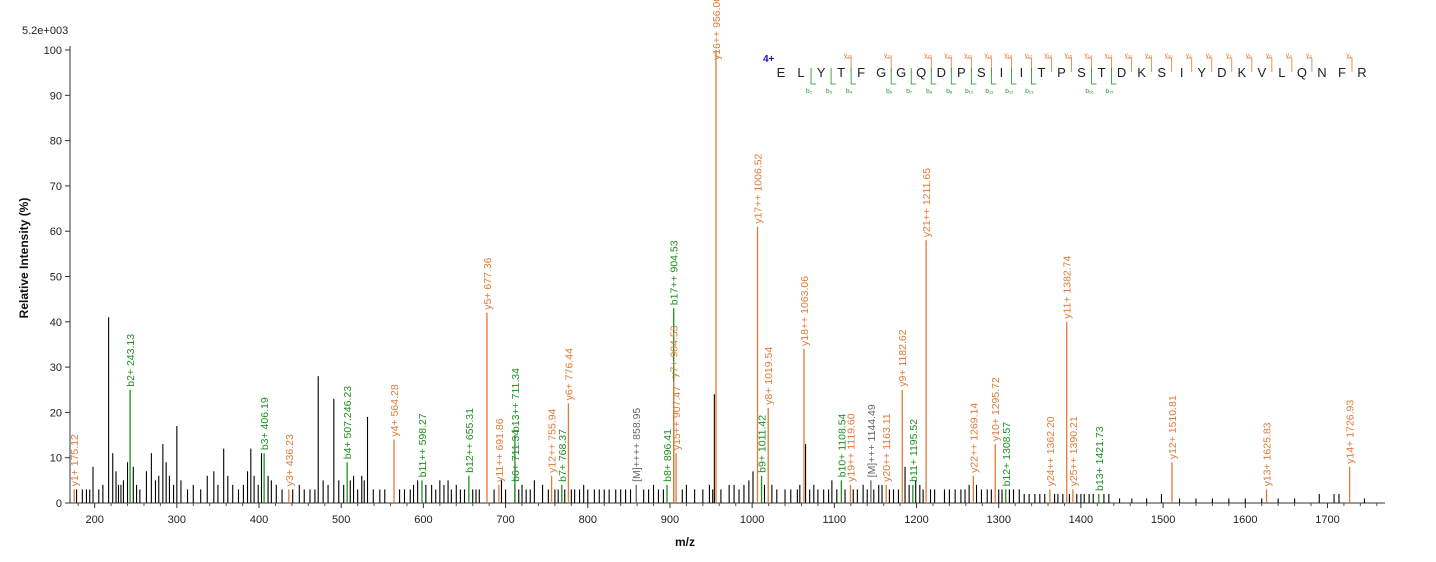 The image size is (1436, 562). Describe the element at coordinates (569, 374) in the screenshot. I see `peak-label: y6+ 776.44` at that location.